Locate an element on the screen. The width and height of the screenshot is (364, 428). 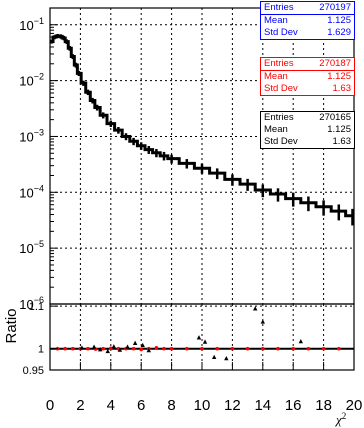
ratio-plot-frame is located at coordinates (202, 337).